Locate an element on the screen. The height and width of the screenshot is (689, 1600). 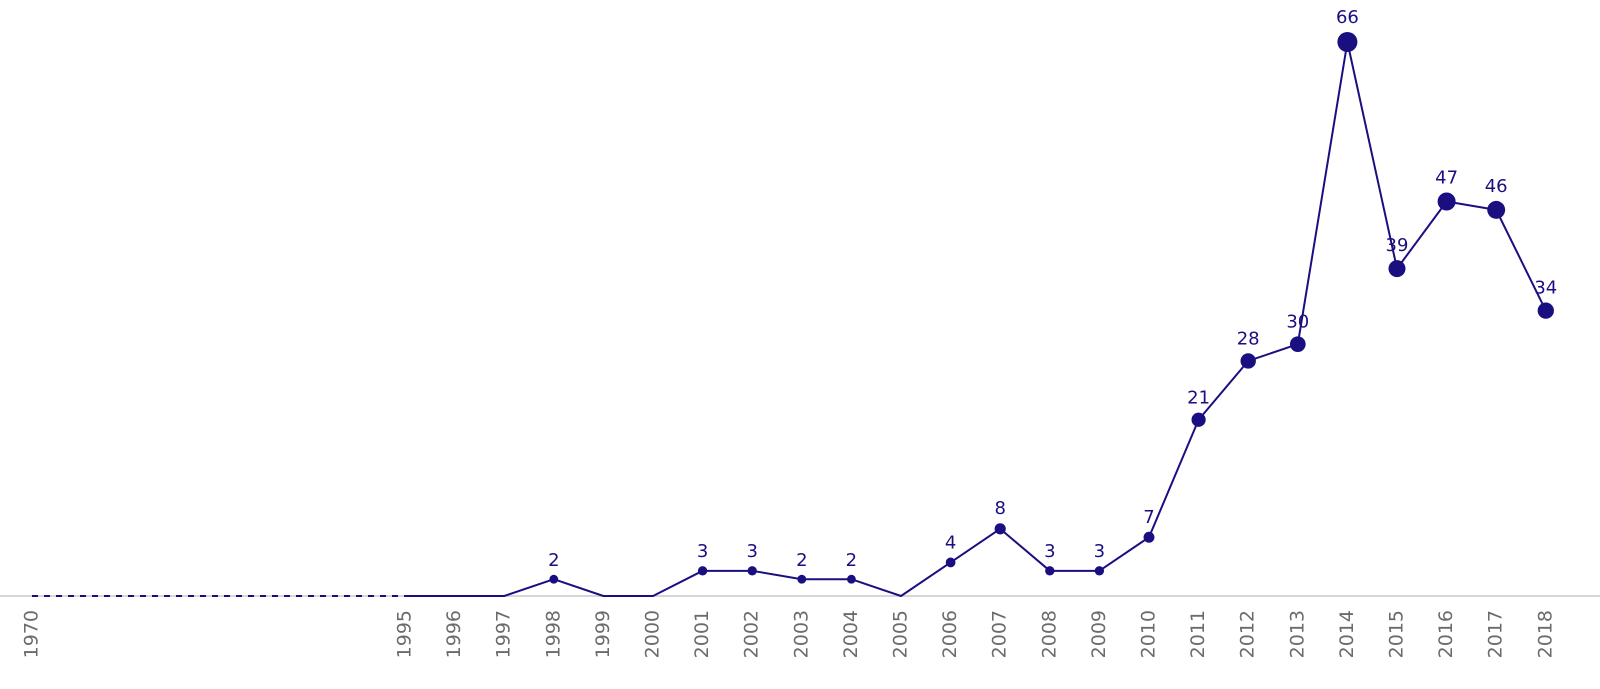
data-label-2018: 34 is located at coordinates (1545, 287).